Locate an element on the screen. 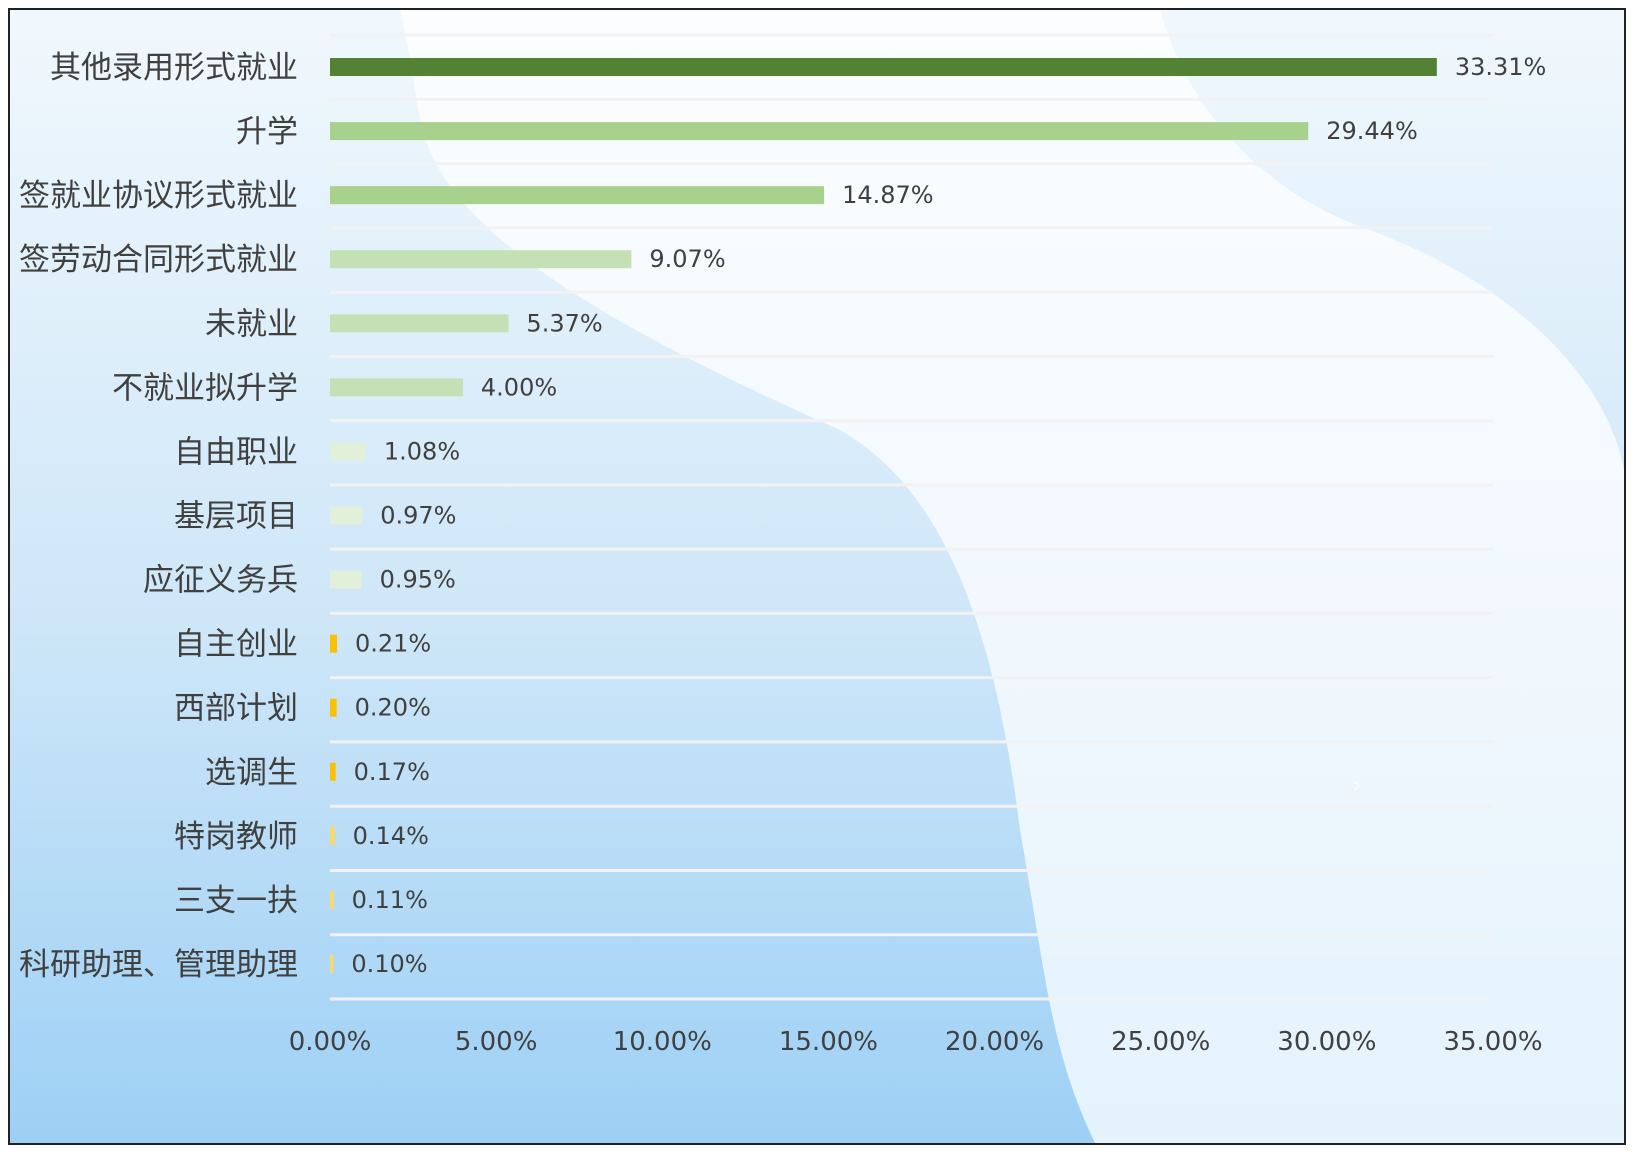  x-tick-label: 0.00% is located at coordinates (330, 1042).